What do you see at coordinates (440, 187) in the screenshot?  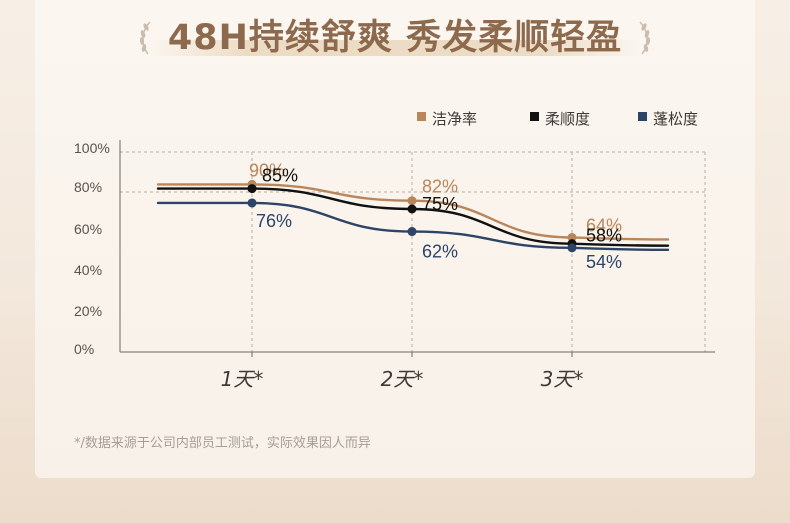 I see `data-label: 82%` at bounding box center [440, 187].